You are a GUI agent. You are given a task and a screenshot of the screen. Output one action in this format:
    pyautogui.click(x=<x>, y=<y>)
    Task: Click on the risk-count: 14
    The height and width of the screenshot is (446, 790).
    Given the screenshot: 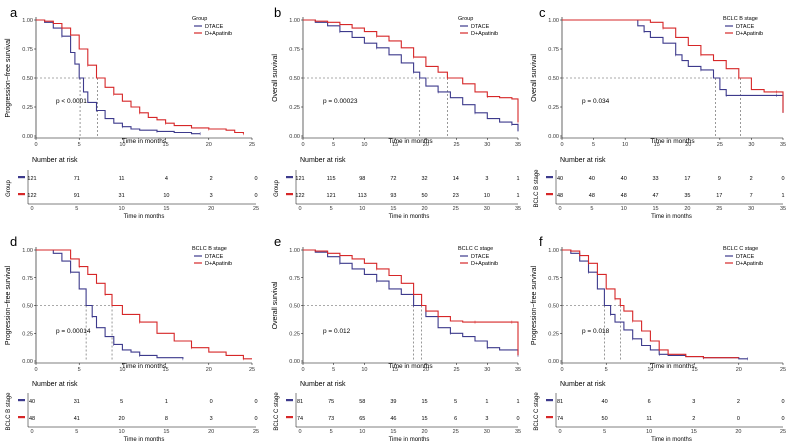 What is the action you would take?
    pyautogui.click(x=456, y=179)
    